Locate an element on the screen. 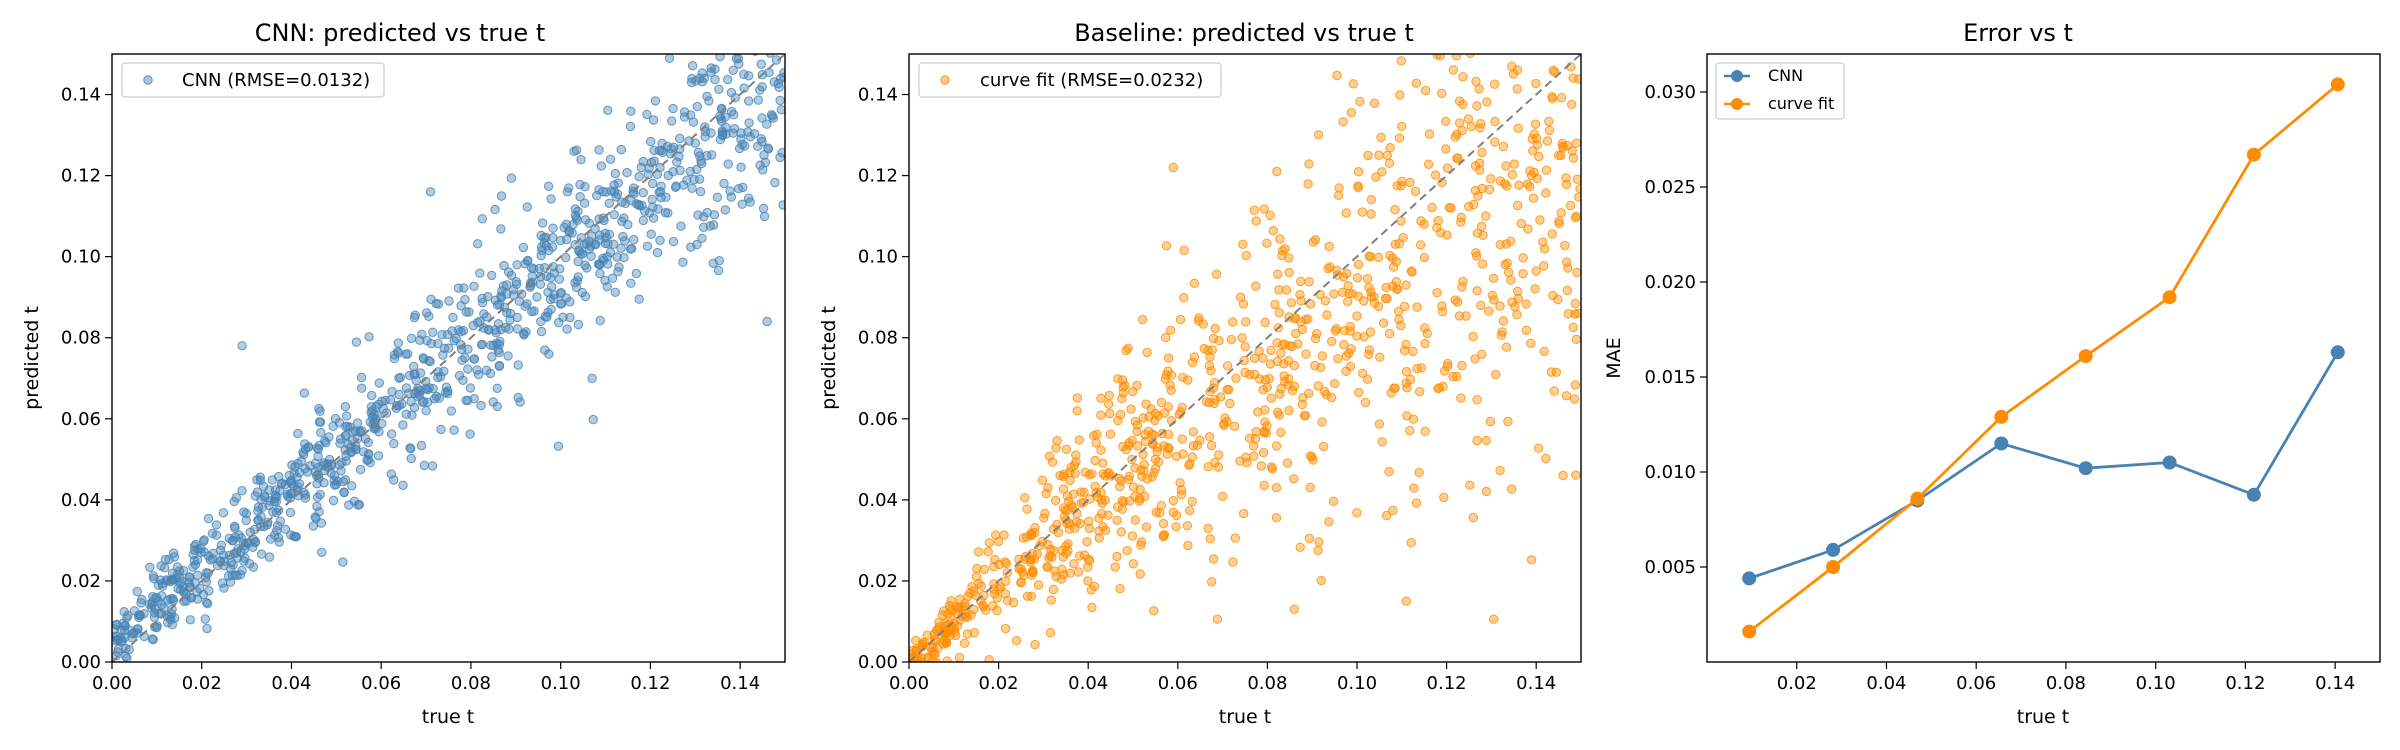  y-axis-ticks: 0.005 0.010 0.015 0.020 0.025 0.030 is located at coordinates (1675, 330).